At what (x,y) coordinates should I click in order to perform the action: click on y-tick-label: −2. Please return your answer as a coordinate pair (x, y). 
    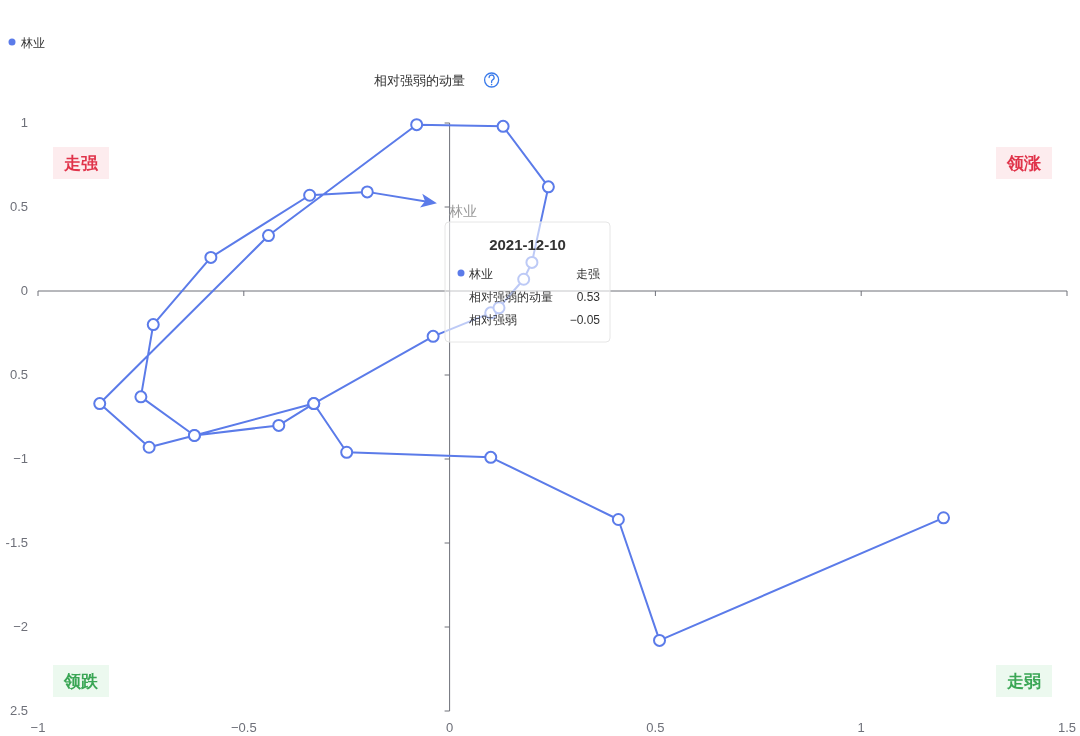
    Looking at the image, I should click on (20, 626).